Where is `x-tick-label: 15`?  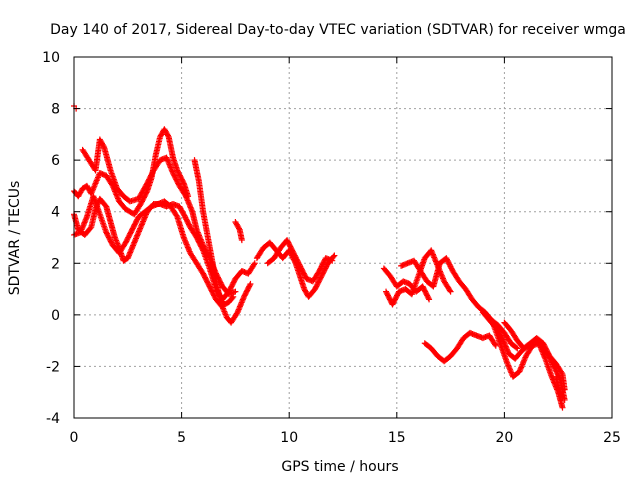 x-tick-label: 15 is located at coordinates (397, 438).